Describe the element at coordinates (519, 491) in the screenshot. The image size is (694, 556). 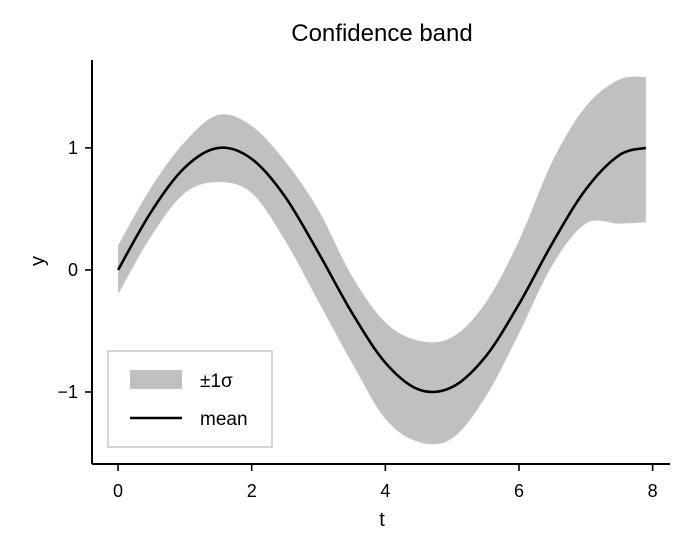
I see `x-tick-label: 6` at that location.